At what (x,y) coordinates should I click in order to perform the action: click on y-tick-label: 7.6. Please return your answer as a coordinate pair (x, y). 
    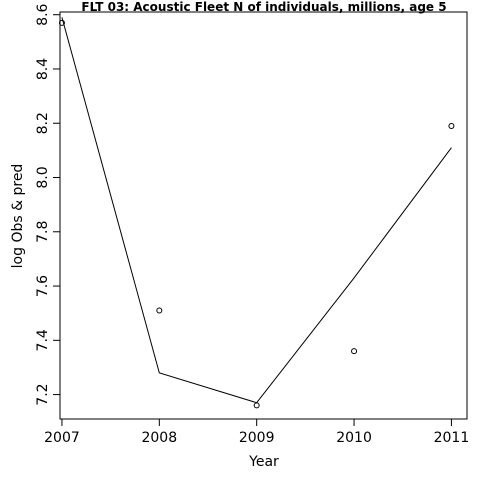
    Looking at the image, I should click on (43, 286).